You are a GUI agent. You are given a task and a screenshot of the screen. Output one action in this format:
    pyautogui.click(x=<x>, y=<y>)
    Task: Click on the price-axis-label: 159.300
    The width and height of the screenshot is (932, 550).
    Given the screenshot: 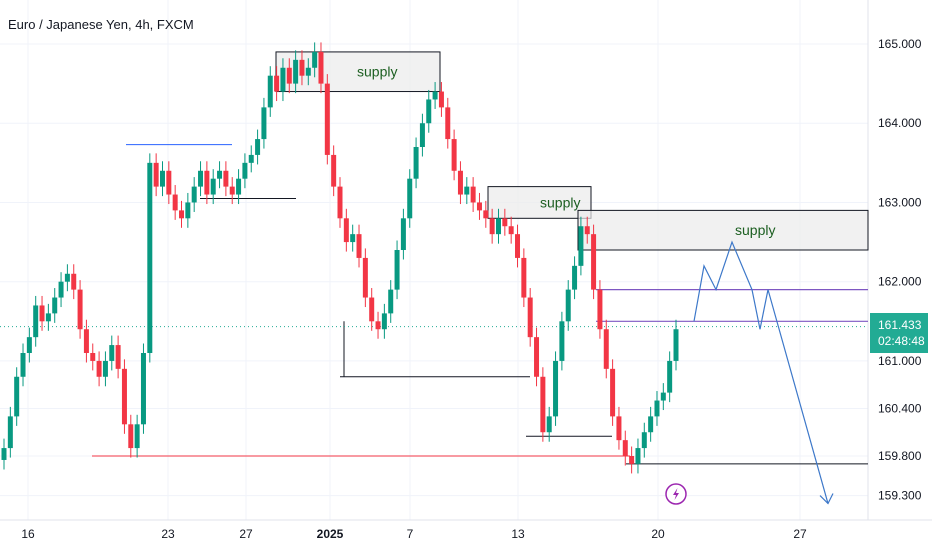 What is the action you would take?
    pyautogui.click(x=900, y=496)
    